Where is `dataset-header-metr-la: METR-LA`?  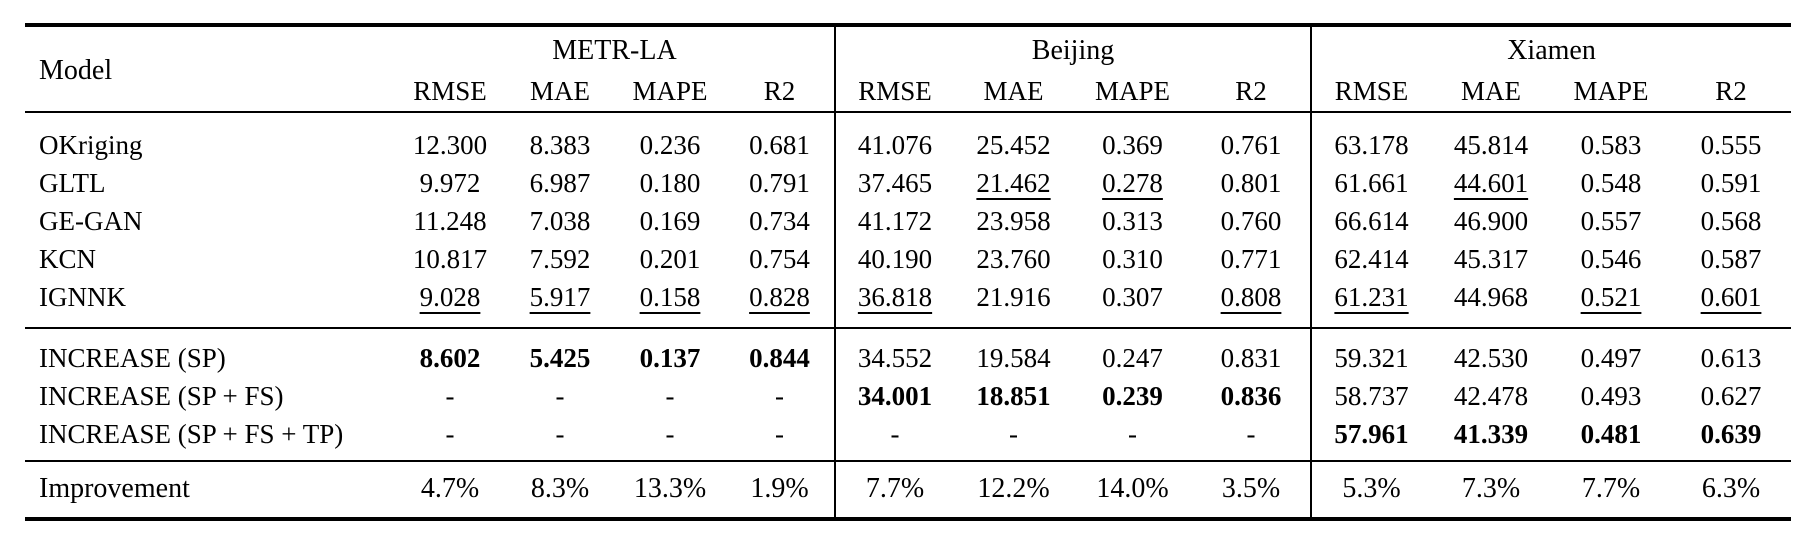
dataset-header-metr-la: METR-LA is located at coordinates (614, 50).